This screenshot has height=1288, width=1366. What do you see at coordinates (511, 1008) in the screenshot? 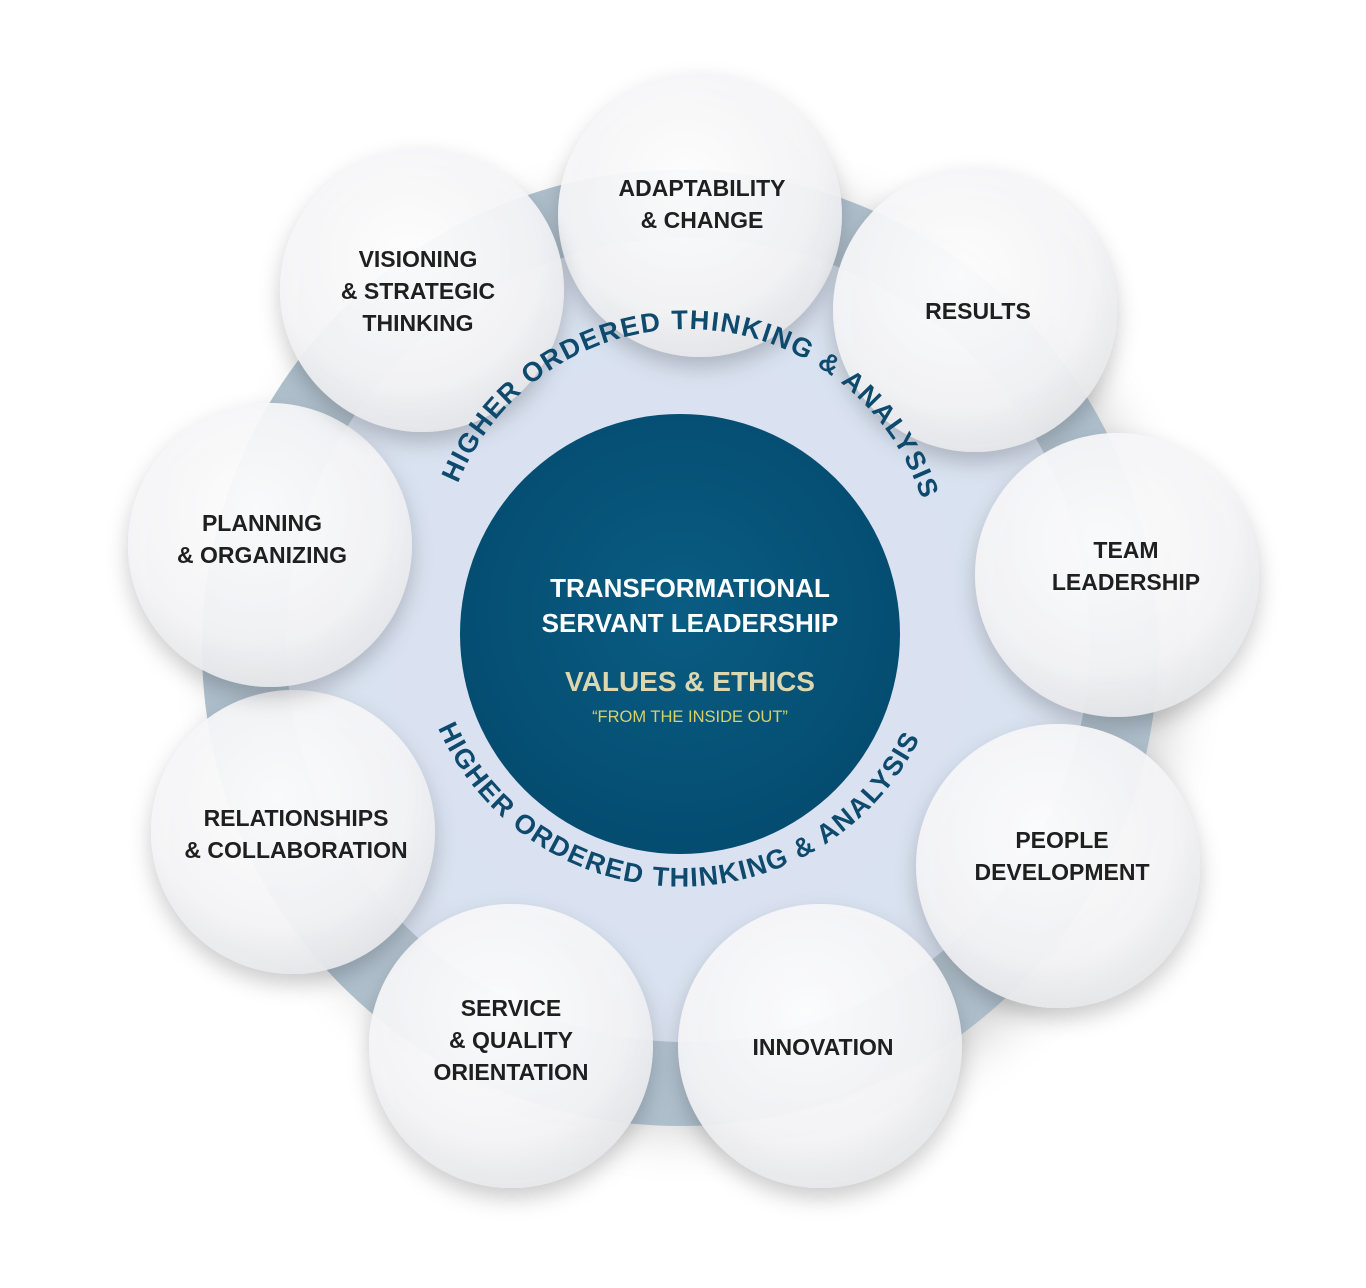
I see `competency-label-line: SERVICE` at bounding box center [511, 1008].